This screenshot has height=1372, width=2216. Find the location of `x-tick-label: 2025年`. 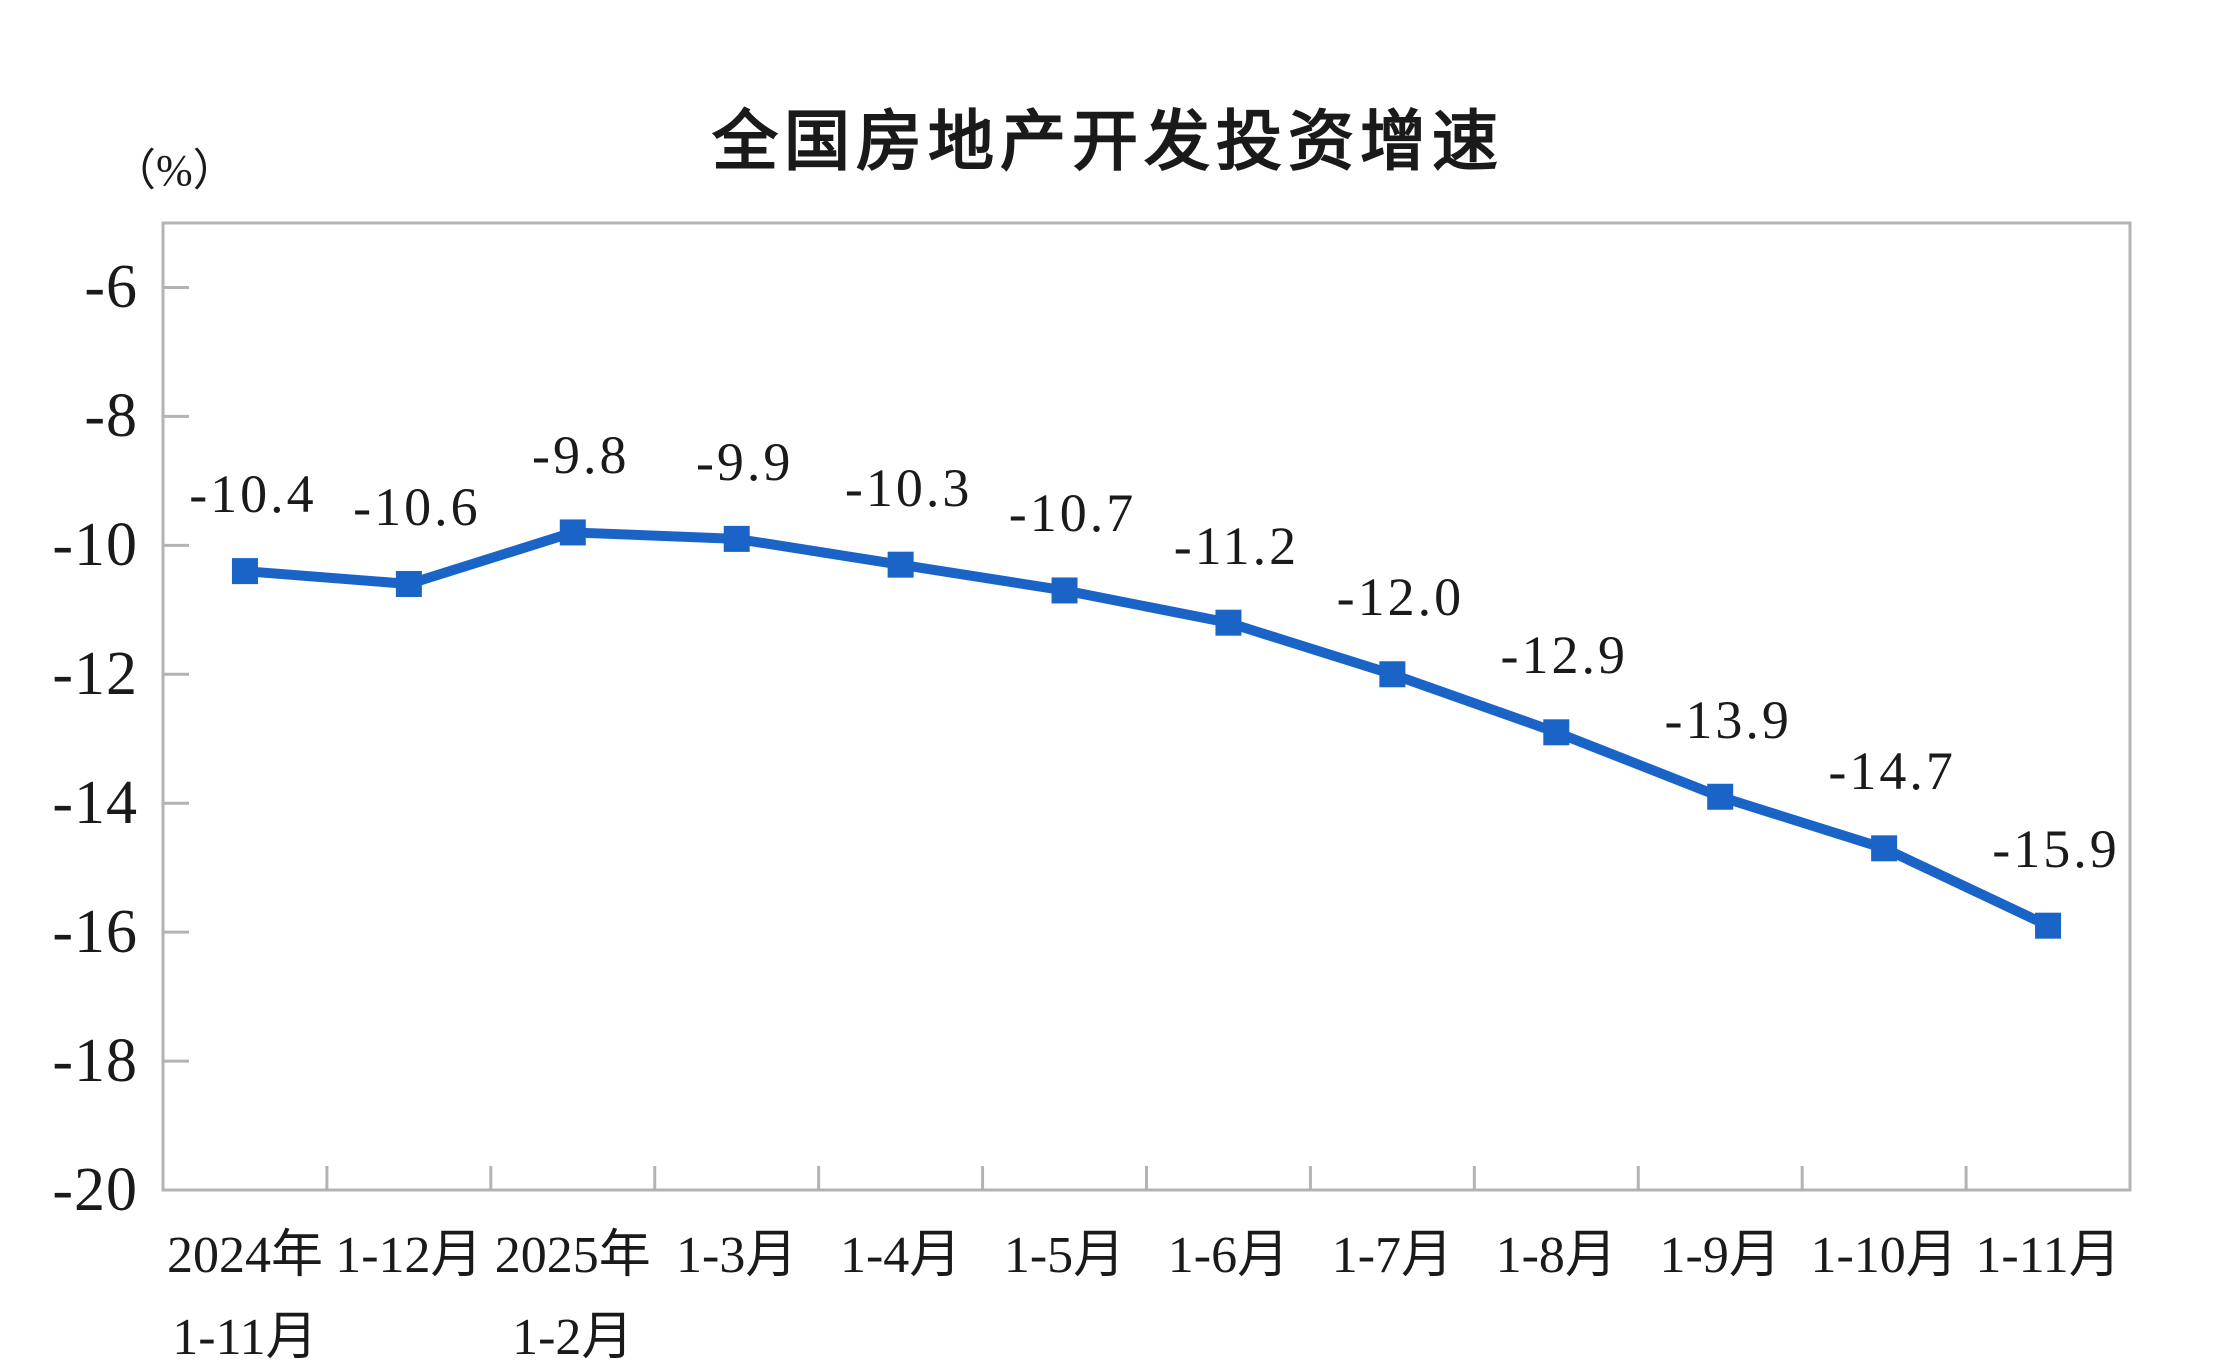

x-tick-label: 2025年 is located at coordinates (572, 1255).